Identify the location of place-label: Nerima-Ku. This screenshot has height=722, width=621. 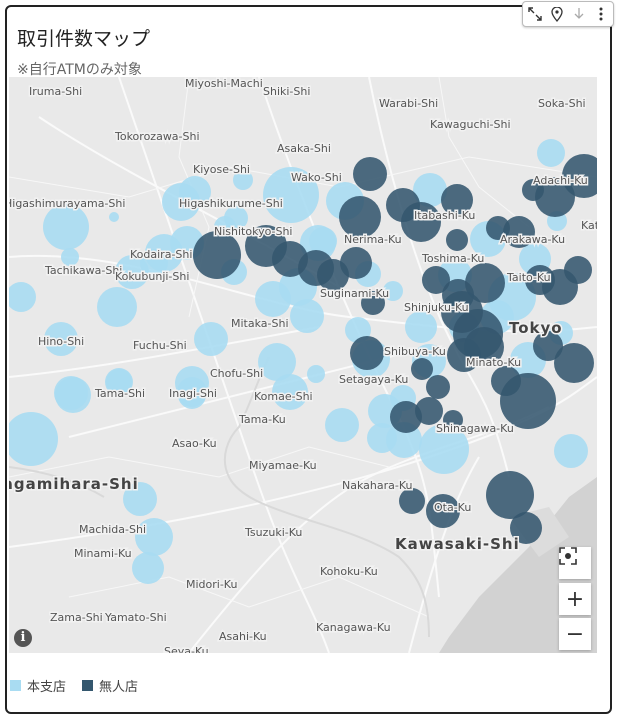
(373, 239).